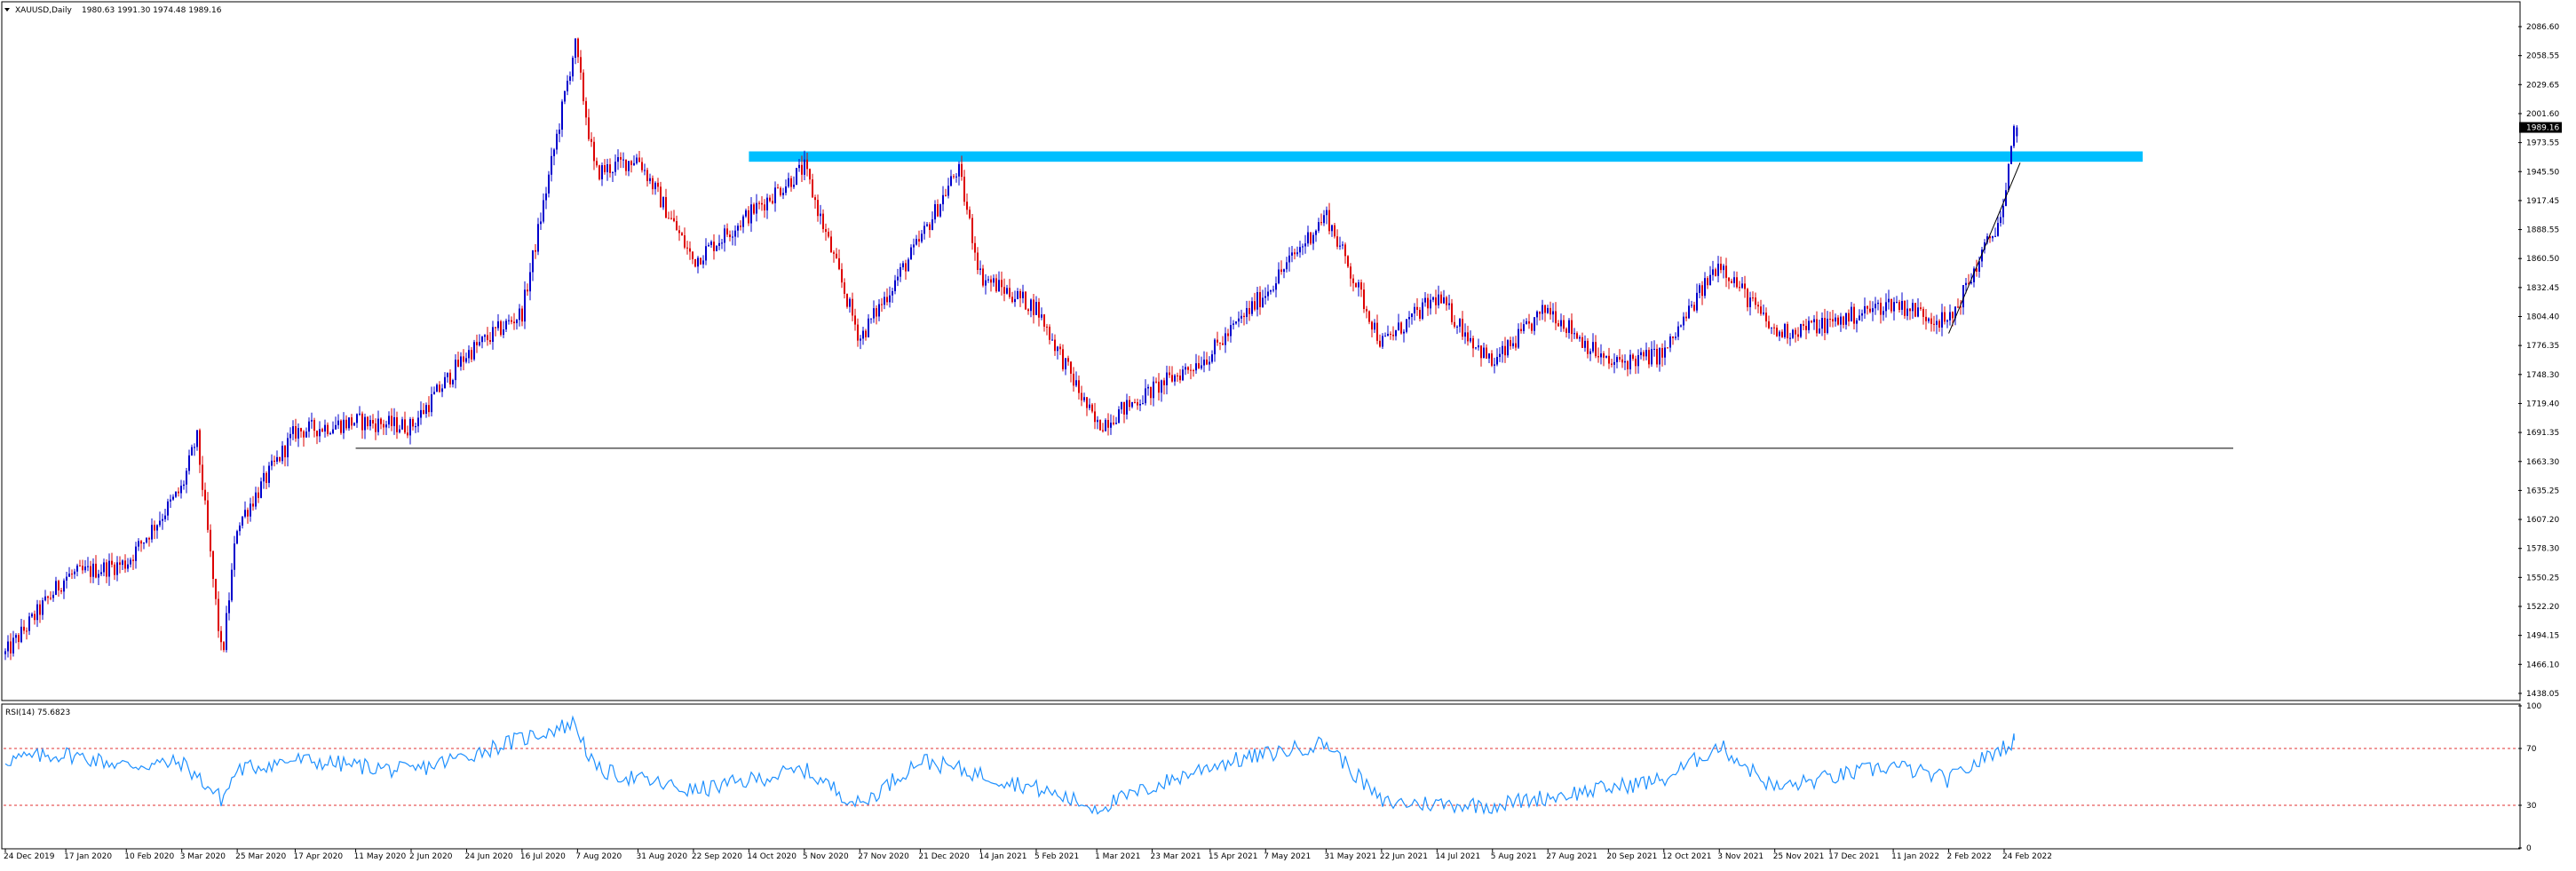 This screenshot has width=2576, height=871. I want to click on price-tick-label: 1438.05, so click(2543, 694).